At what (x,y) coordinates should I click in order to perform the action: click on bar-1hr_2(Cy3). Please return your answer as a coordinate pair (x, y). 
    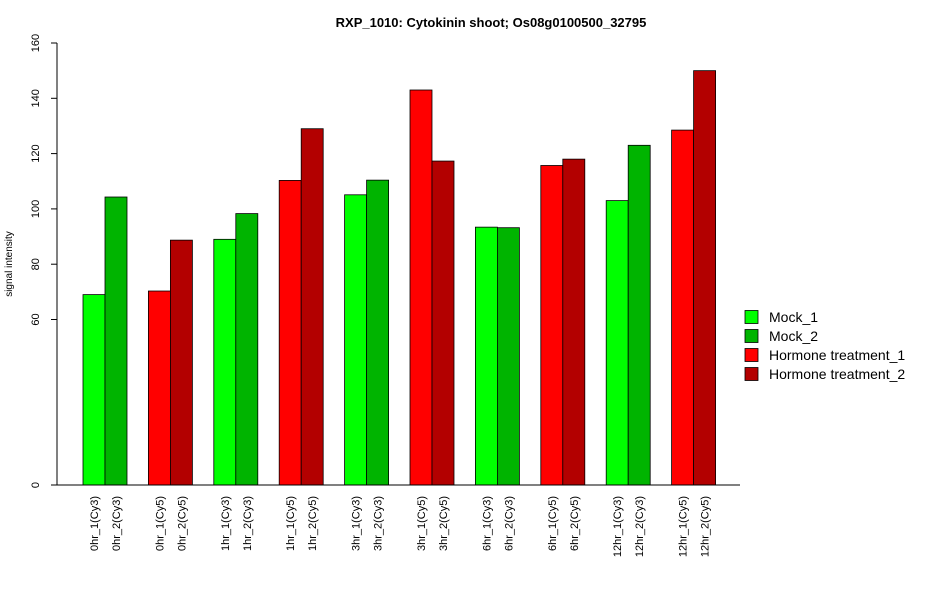
    Looking at the image, I should click on (247, 349).